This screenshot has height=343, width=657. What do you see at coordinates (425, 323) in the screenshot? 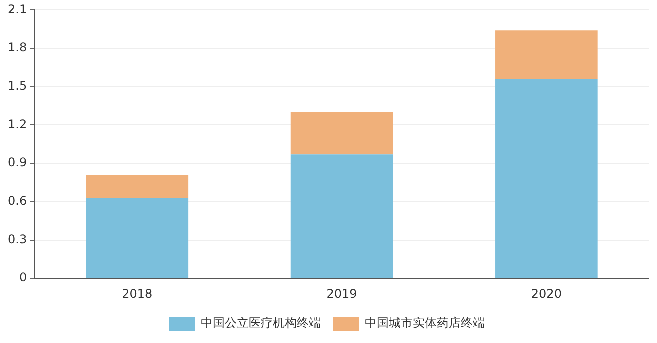
I see `legend-label: 中国城市实体药店终端` at bounding box center [425, 323].